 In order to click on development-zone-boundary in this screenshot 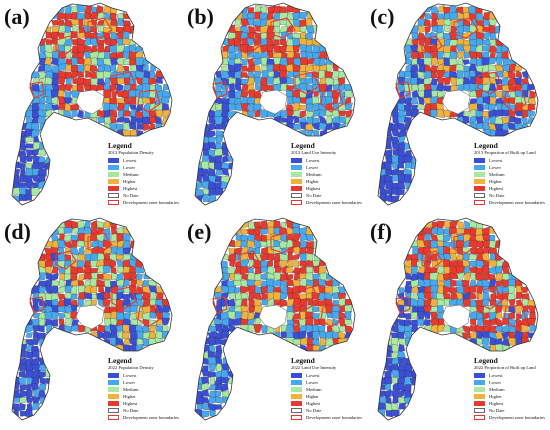, I will do `click(66, 260)`.